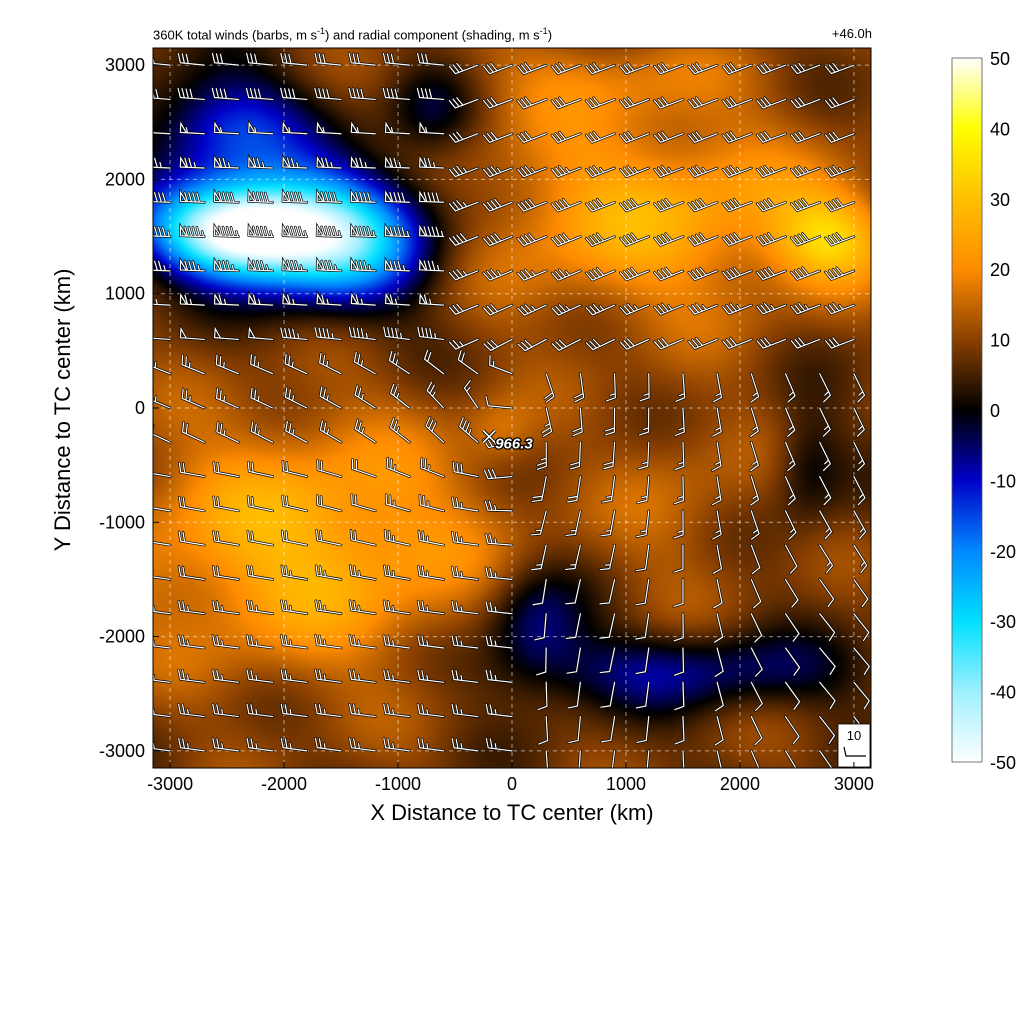  Describe the element at coordinates (514, 444) in the screenshot. I see `tc-pressure-label: 966.3` at that location.